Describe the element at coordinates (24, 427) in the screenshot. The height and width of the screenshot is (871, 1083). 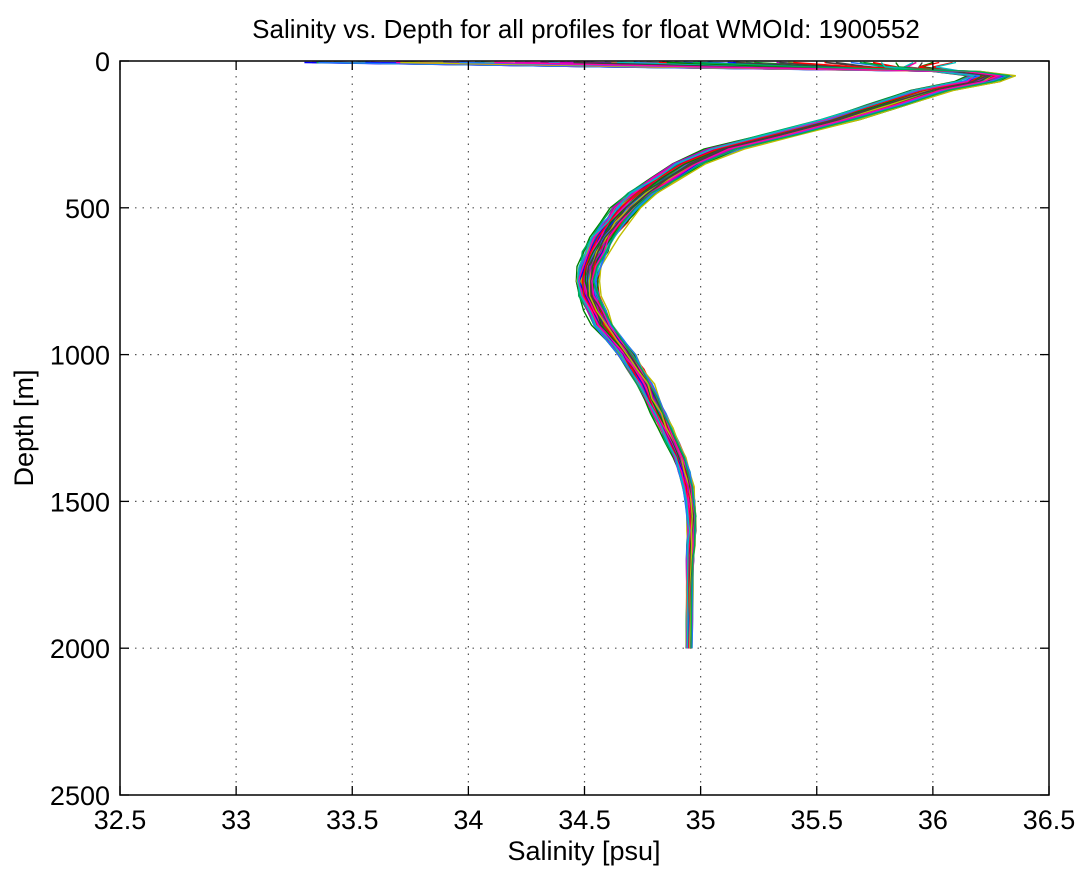
I see `y-axis-title: Depth [m]` at that location.